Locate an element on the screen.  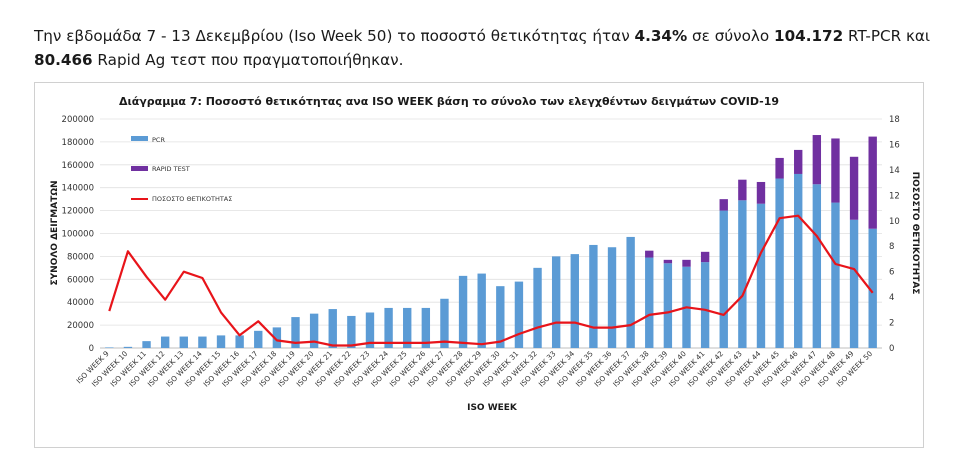
y2-tick-label: 16 is located at coordinates (894, 145).